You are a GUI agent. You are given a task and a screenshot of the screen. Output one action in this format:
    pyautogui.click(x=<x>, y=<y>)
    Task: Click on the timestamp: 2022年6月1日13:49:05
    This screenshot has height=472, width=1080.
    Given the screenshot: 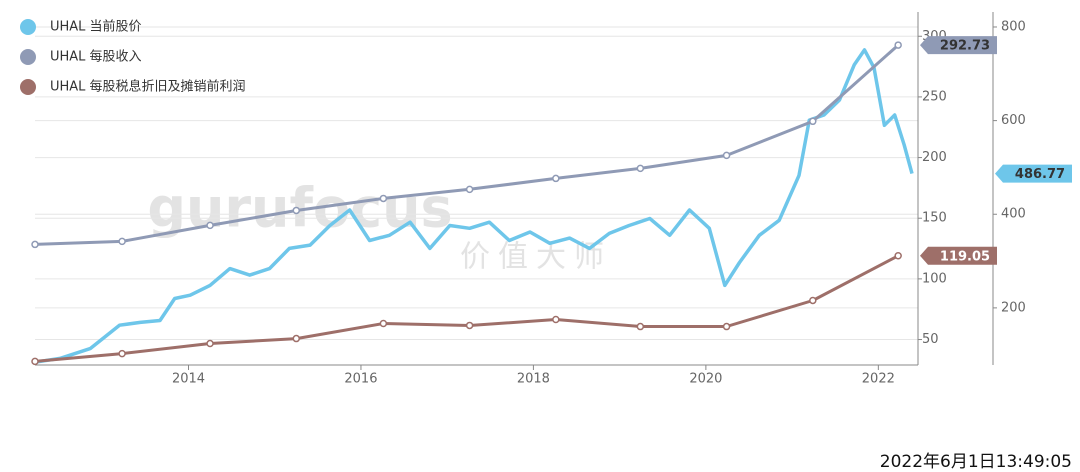 What is the action you would take?
    pyautogui.click(x=976, y=462)
    